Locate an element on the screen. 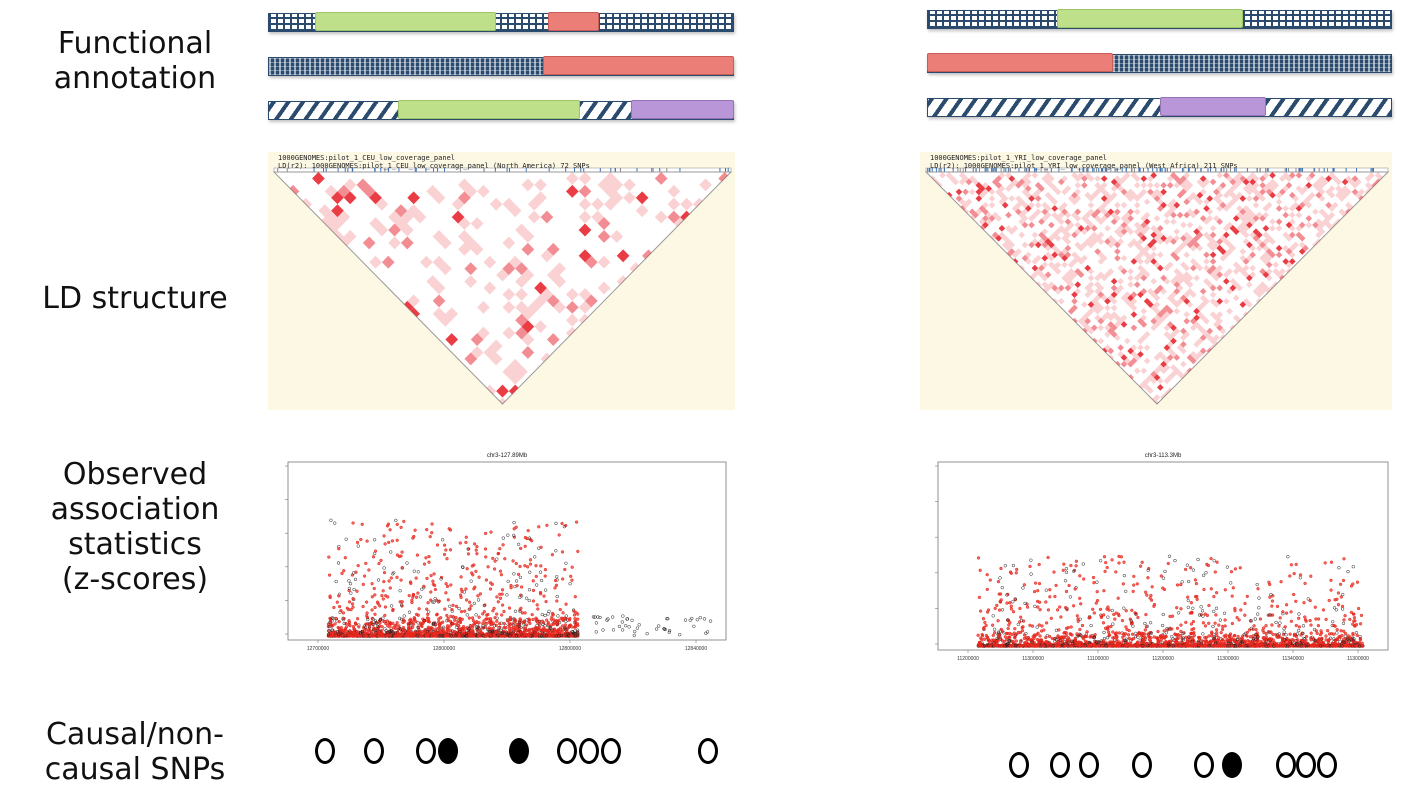 The image size is (1401, 800). left-tracks is located at coordinates (501, 67).